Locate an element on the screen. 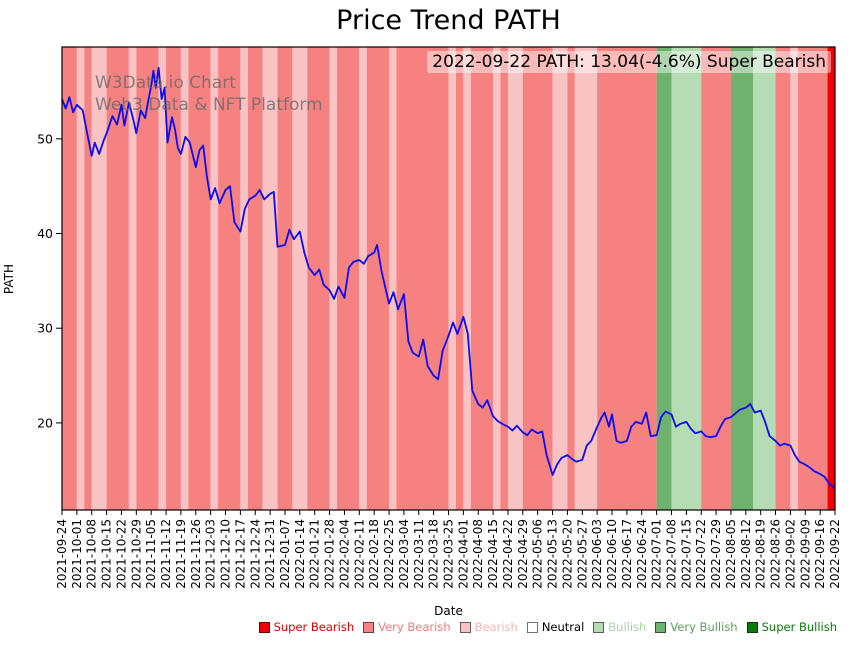 The image size is (851, 646). x-tick-label: 2022-08-26 is located at coordinates (776, 554).